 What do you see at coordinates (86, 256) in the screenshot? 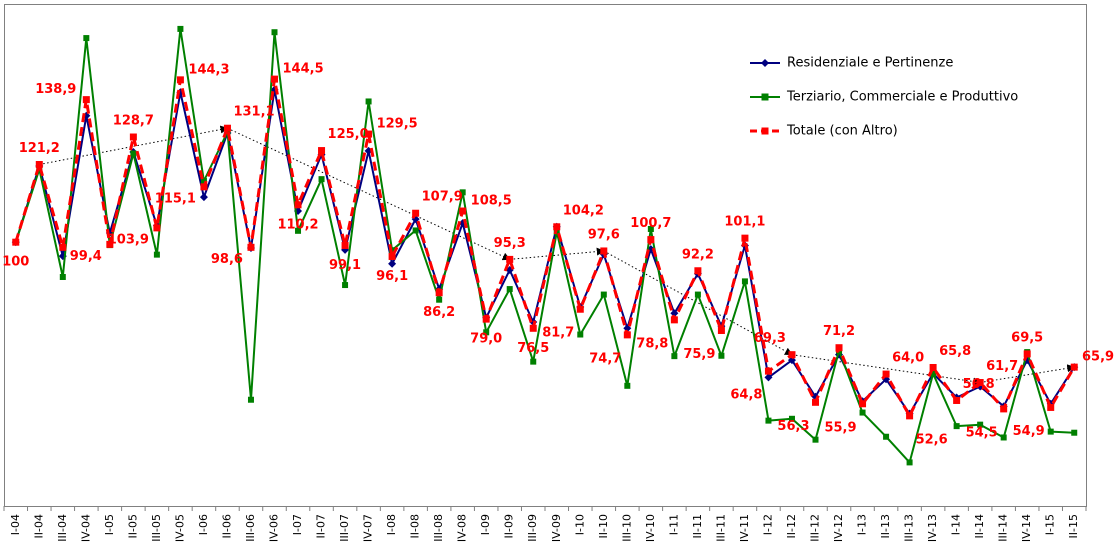
I see `data-label: 99,4` at bounding box center [86, 256].